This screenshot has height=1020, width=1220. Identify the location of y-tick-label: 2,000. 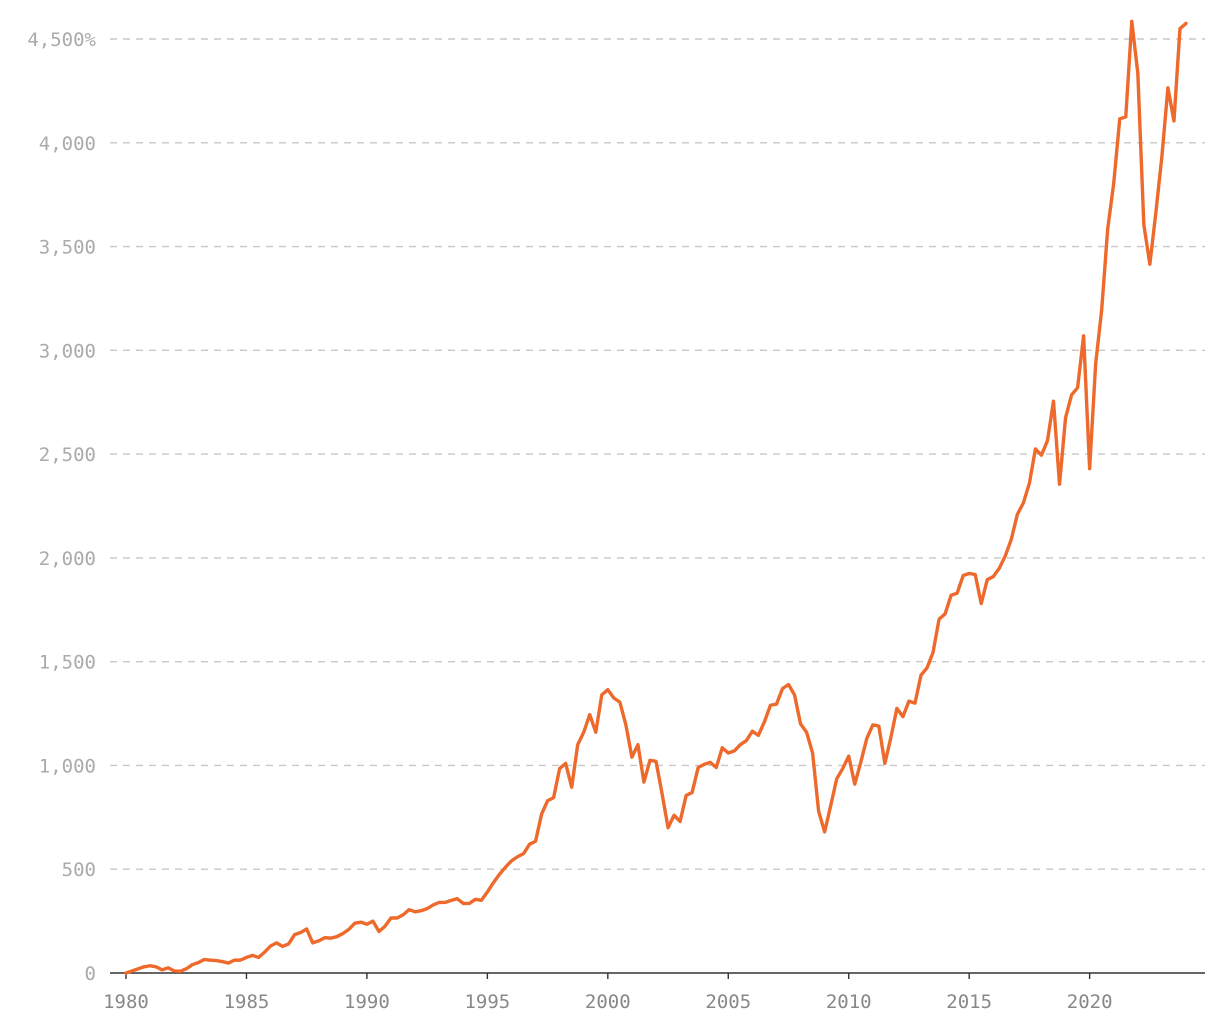
(67, 559).